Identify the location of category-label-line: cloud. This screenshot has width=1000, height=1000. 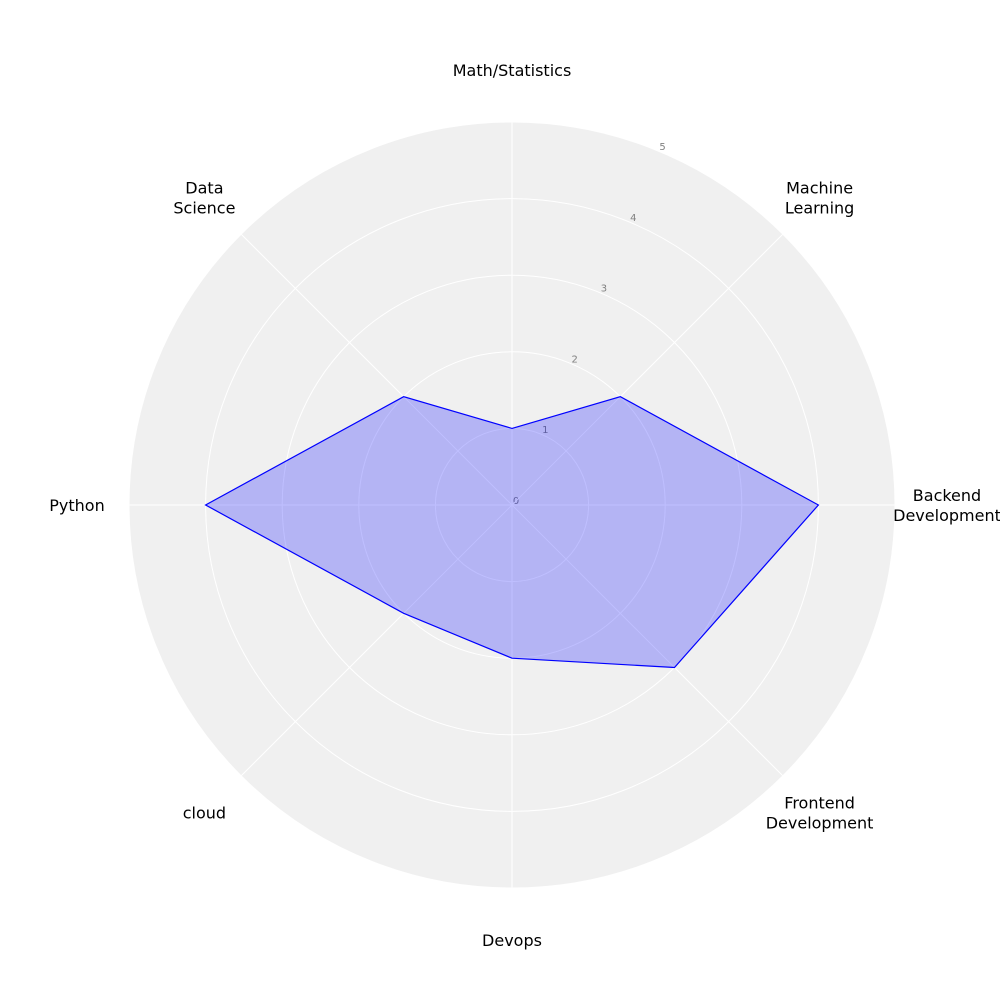
(204, 813).